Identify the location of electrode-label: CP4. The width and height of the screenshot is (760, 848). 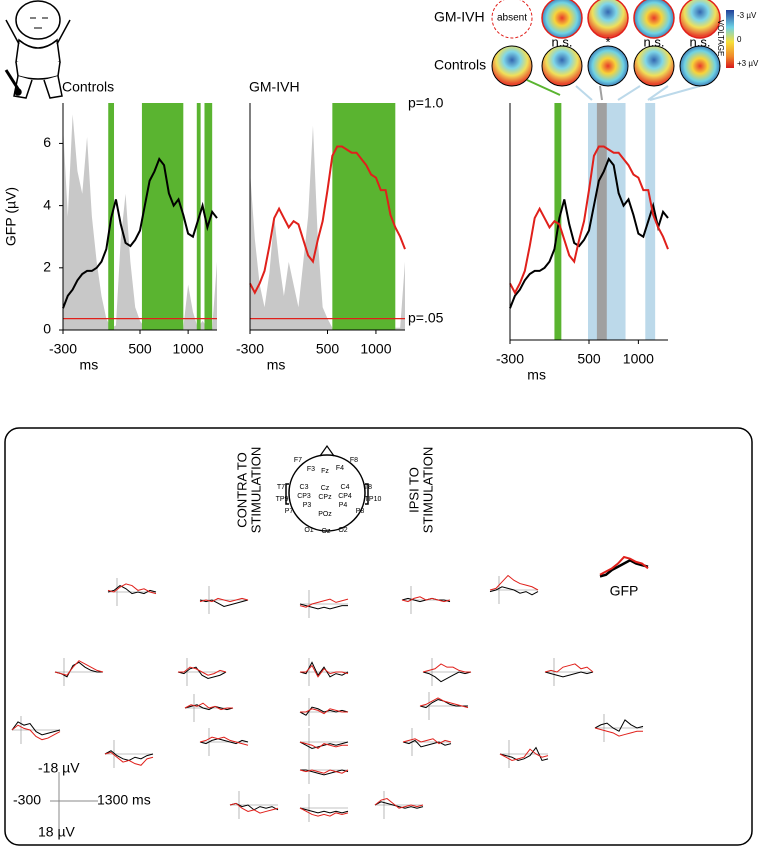
(345, 496).